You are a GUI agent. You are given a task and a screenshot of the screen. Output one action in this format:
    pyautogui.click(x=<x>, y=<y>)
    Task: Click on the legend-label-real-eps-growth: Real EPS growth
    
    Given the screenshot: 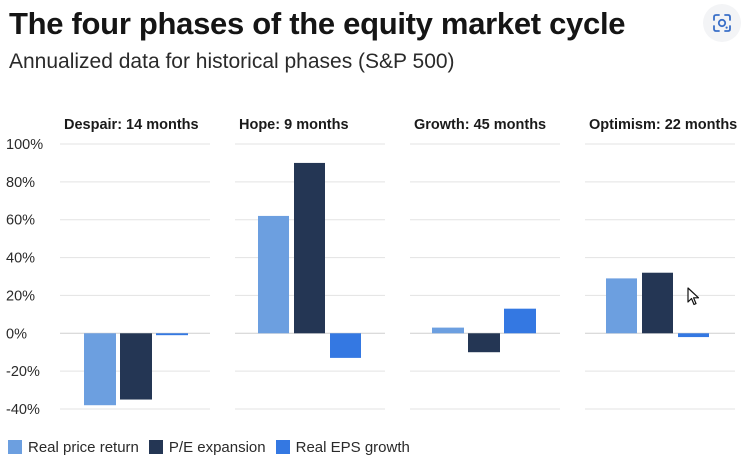 What is the action you would take?
    pyautogui.click(x=352, y=447)
    